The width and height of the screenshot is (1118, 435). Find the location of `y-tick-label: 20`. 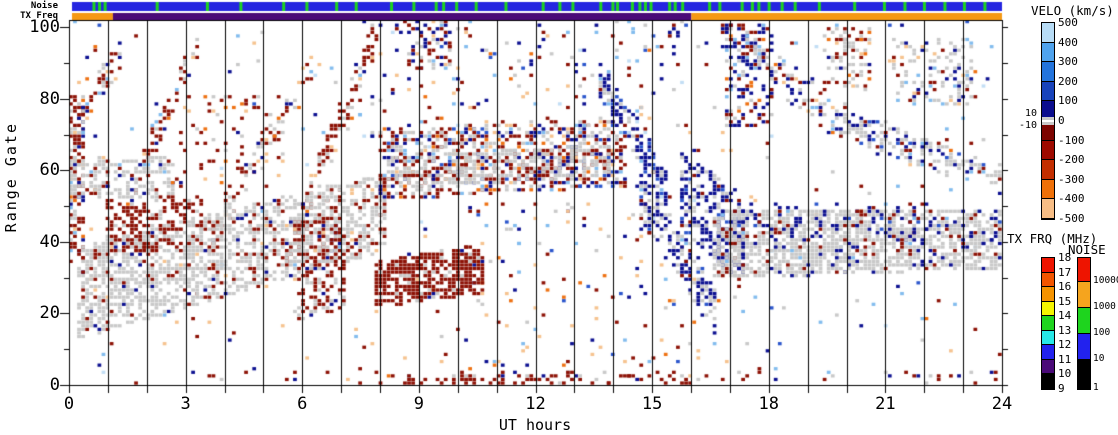

y-tick-label: 20 is located at coordinates (49, 313).